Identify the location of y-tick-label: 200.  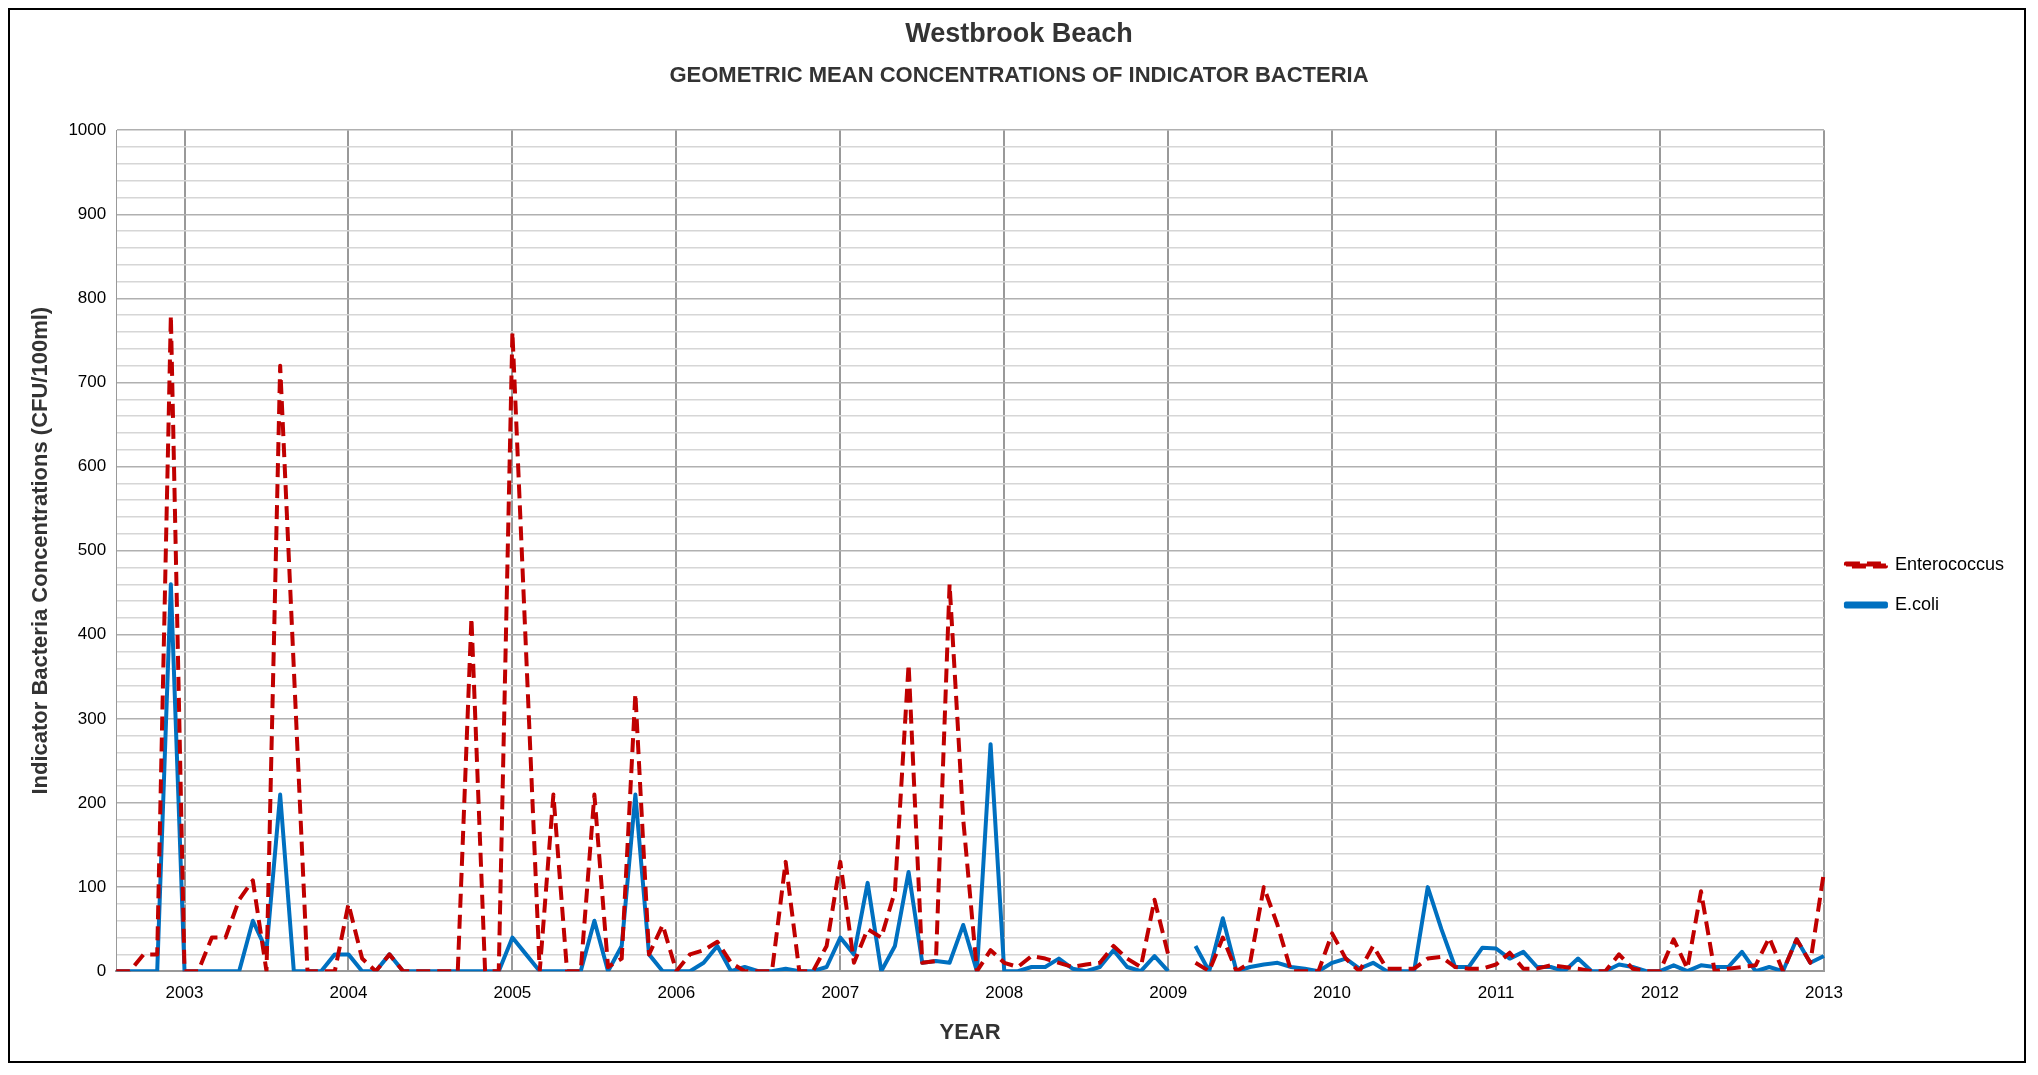
(92, 802).